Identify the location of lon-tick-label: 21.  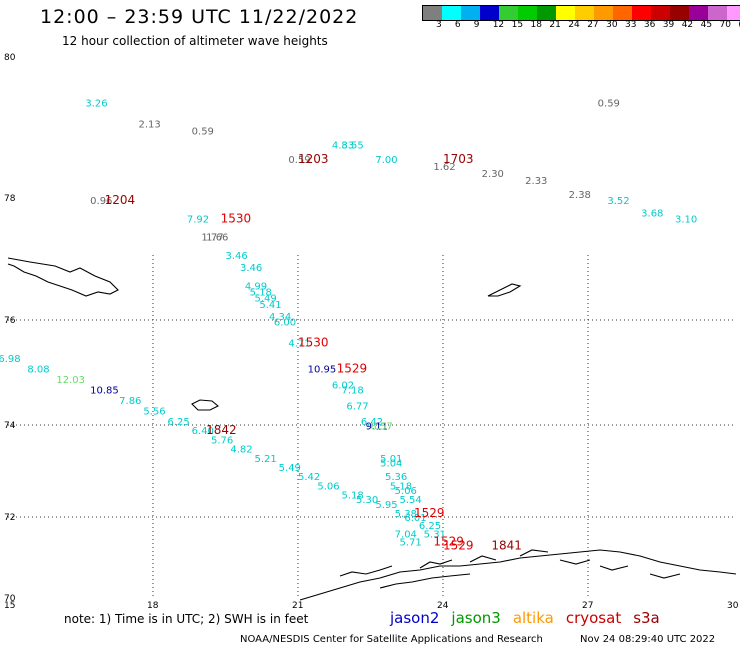
(297, 606).